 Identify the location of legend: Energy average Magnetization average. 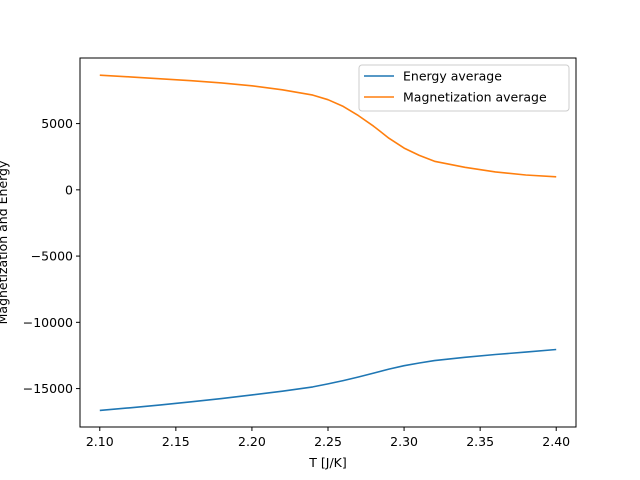
(464, 88).